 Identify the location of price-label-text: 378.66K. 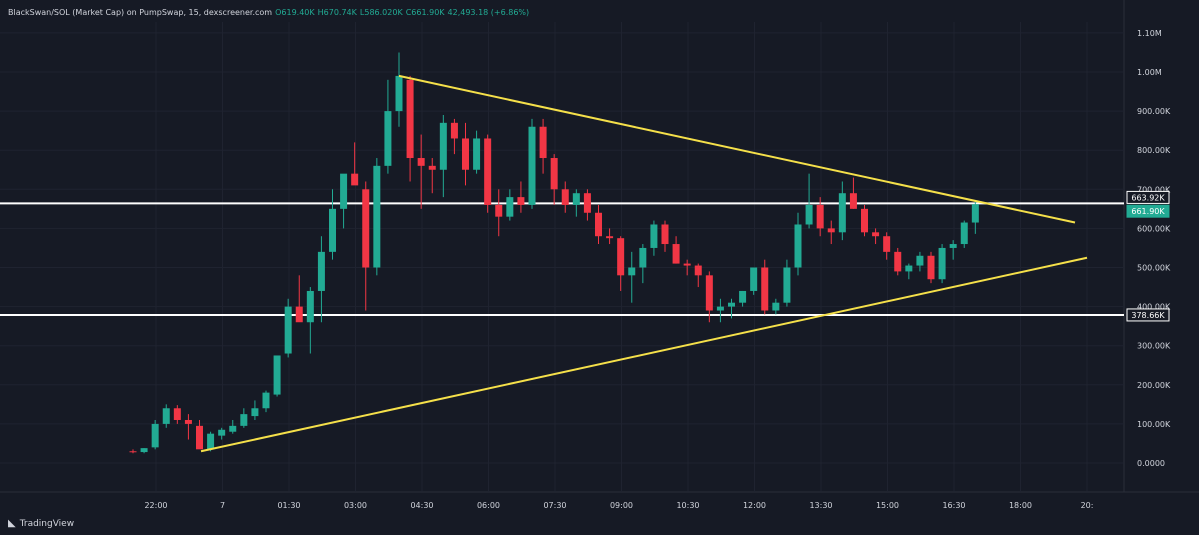
(1148, 315).